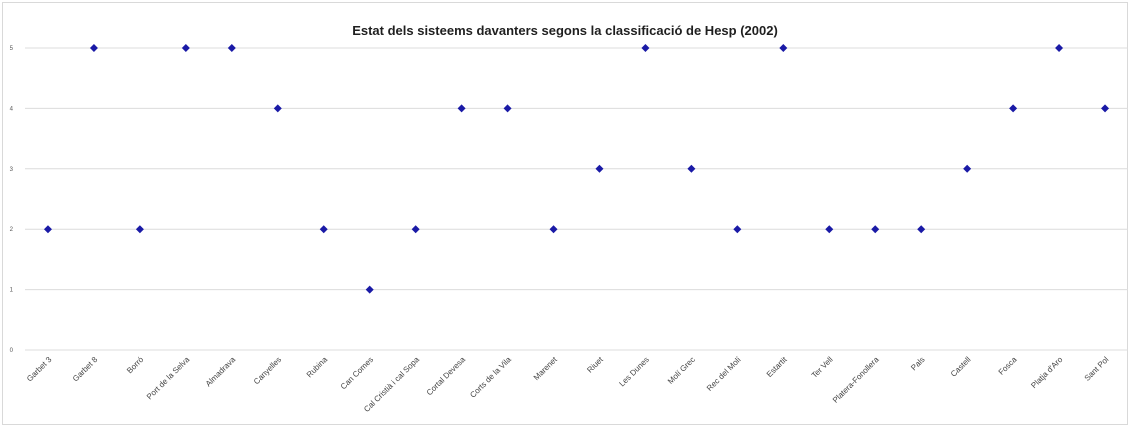 The width and height of the screenshot is (1131, 428). What do you see at coordinates (12, 291) in the screenshot?
I see `y-tick-label: 1` at bounding box center [12, 291].